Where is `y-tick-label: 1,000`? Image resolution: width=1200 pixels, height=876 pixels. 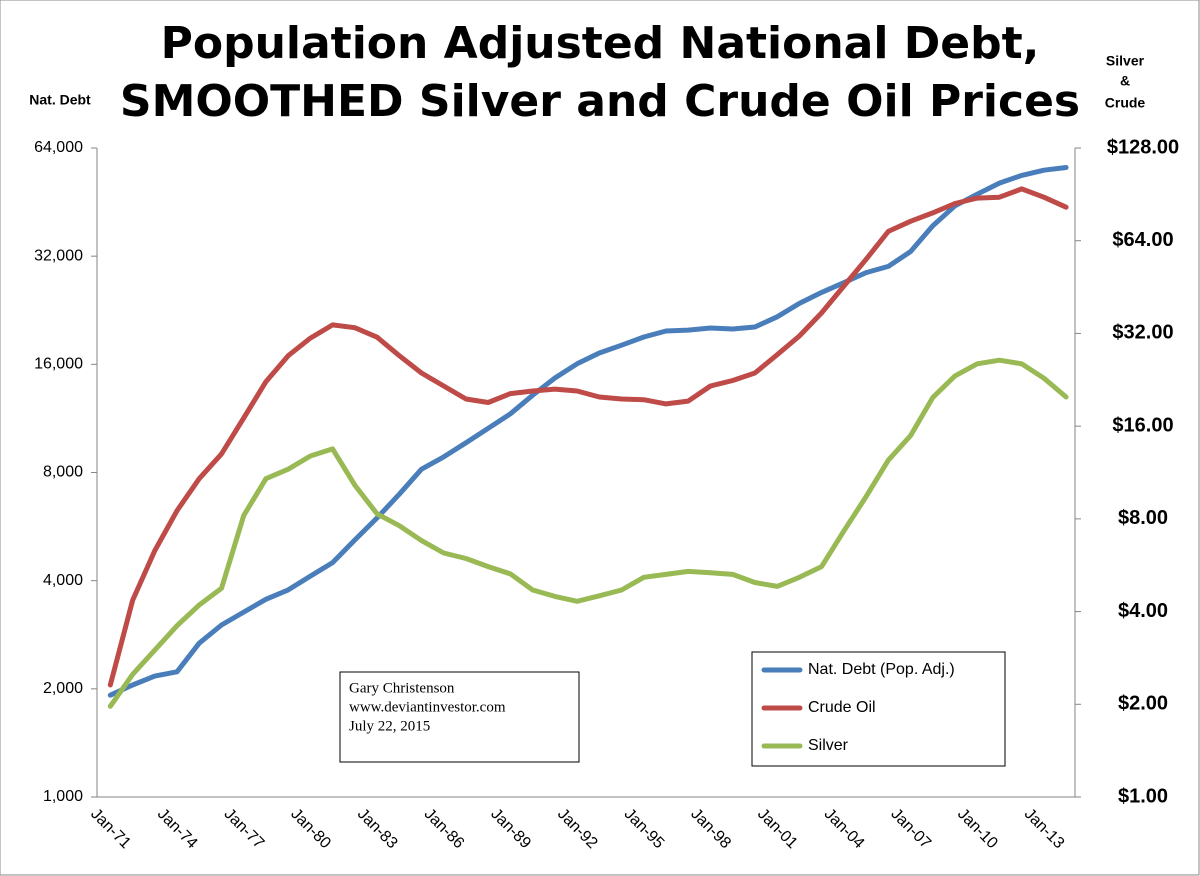
y-tick-label: 1,000 is located at coordinates (63, 796).